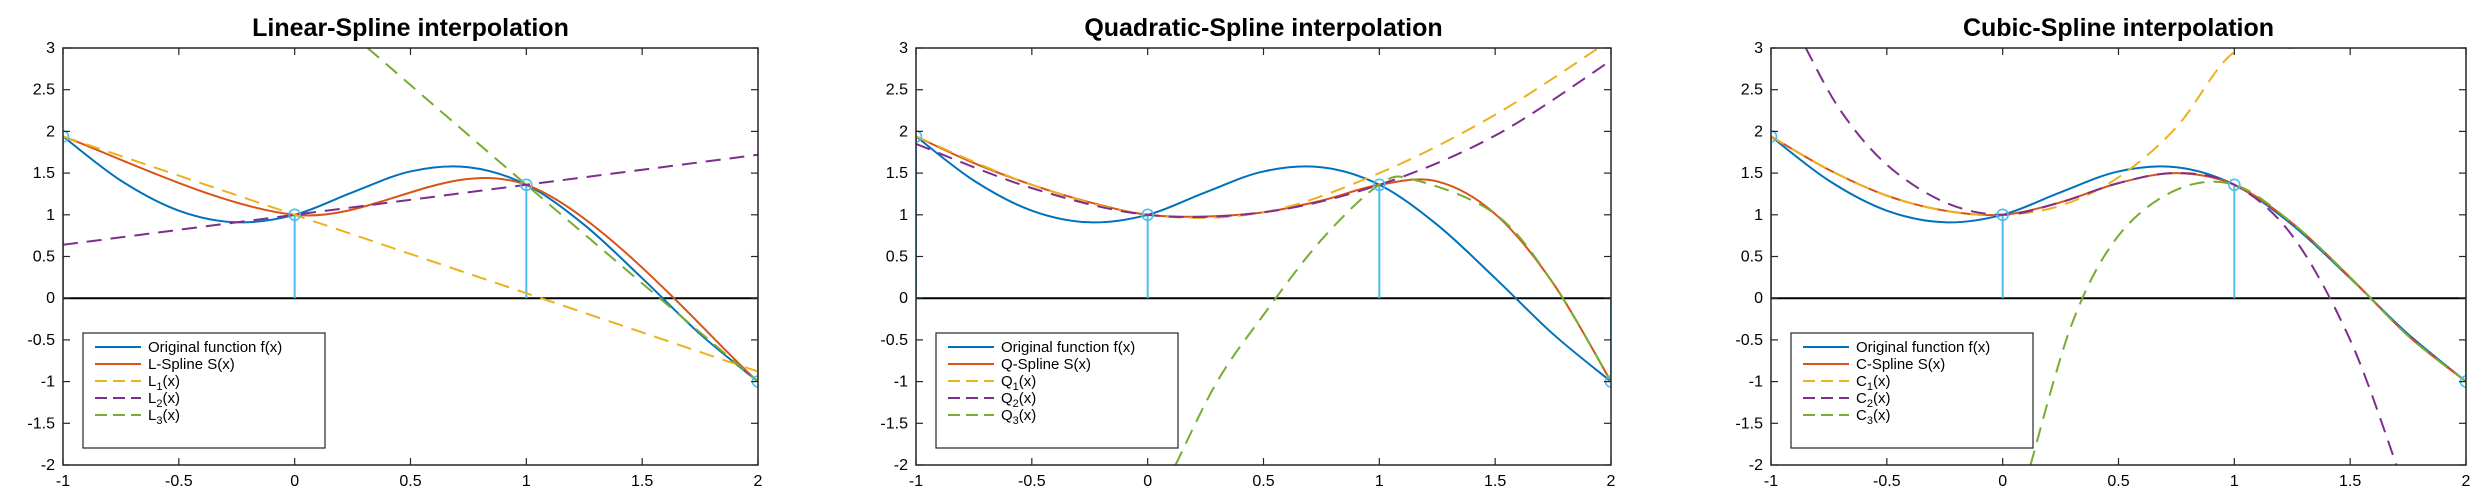 The width and height of the screenshot is (2488, 496). I want to click on chart-title: Cubic-Spline interpolation, so click(2118, 28).